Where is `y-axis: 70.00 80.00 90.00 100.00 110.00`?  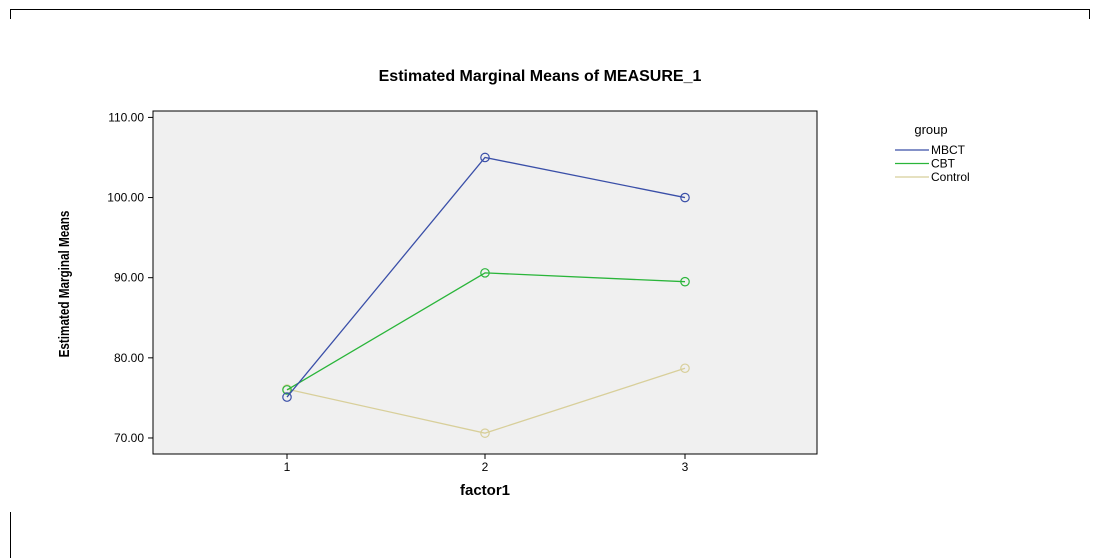
y-axis: 70.00 80.00 90.00 100.00 110.00 is located at coordinates (130, 277).